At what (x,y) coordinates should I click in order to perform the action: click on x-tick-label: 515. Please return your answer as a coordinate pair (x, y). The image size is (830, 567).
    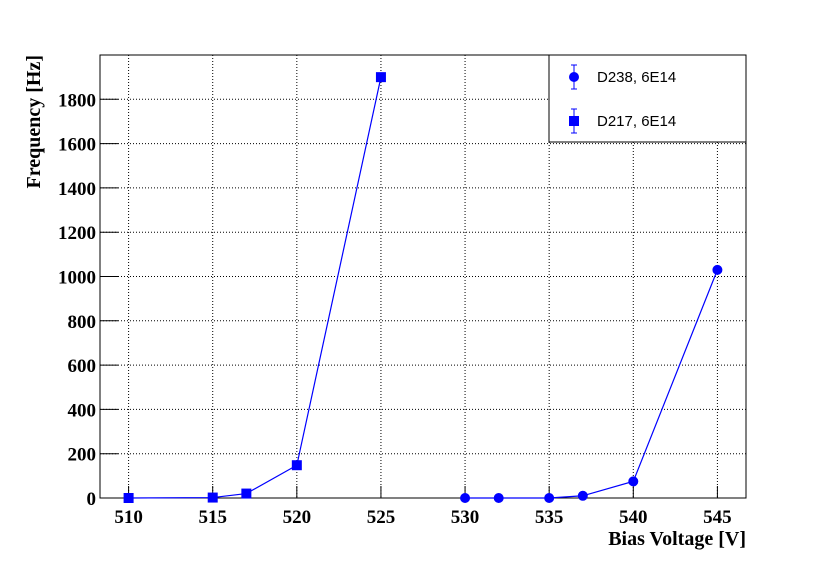
    Looking at the image, I should click on (212, 517).